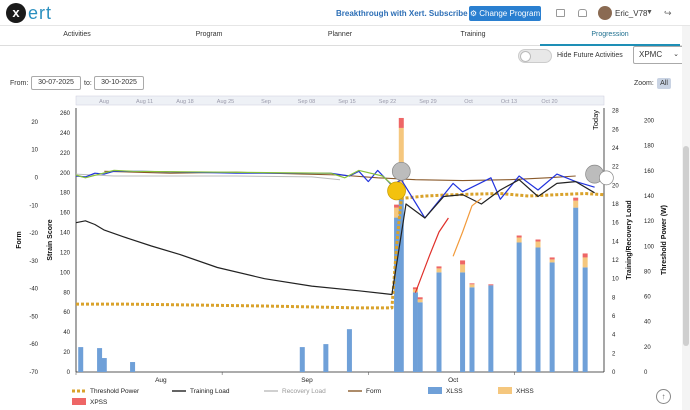 The width and height of the screenshot is (690, 410). What do you see at coordinates (590, 55) in the screenshot?
I see `hide-future-label: Hide Future Activities` at bounding box center [590, 55].